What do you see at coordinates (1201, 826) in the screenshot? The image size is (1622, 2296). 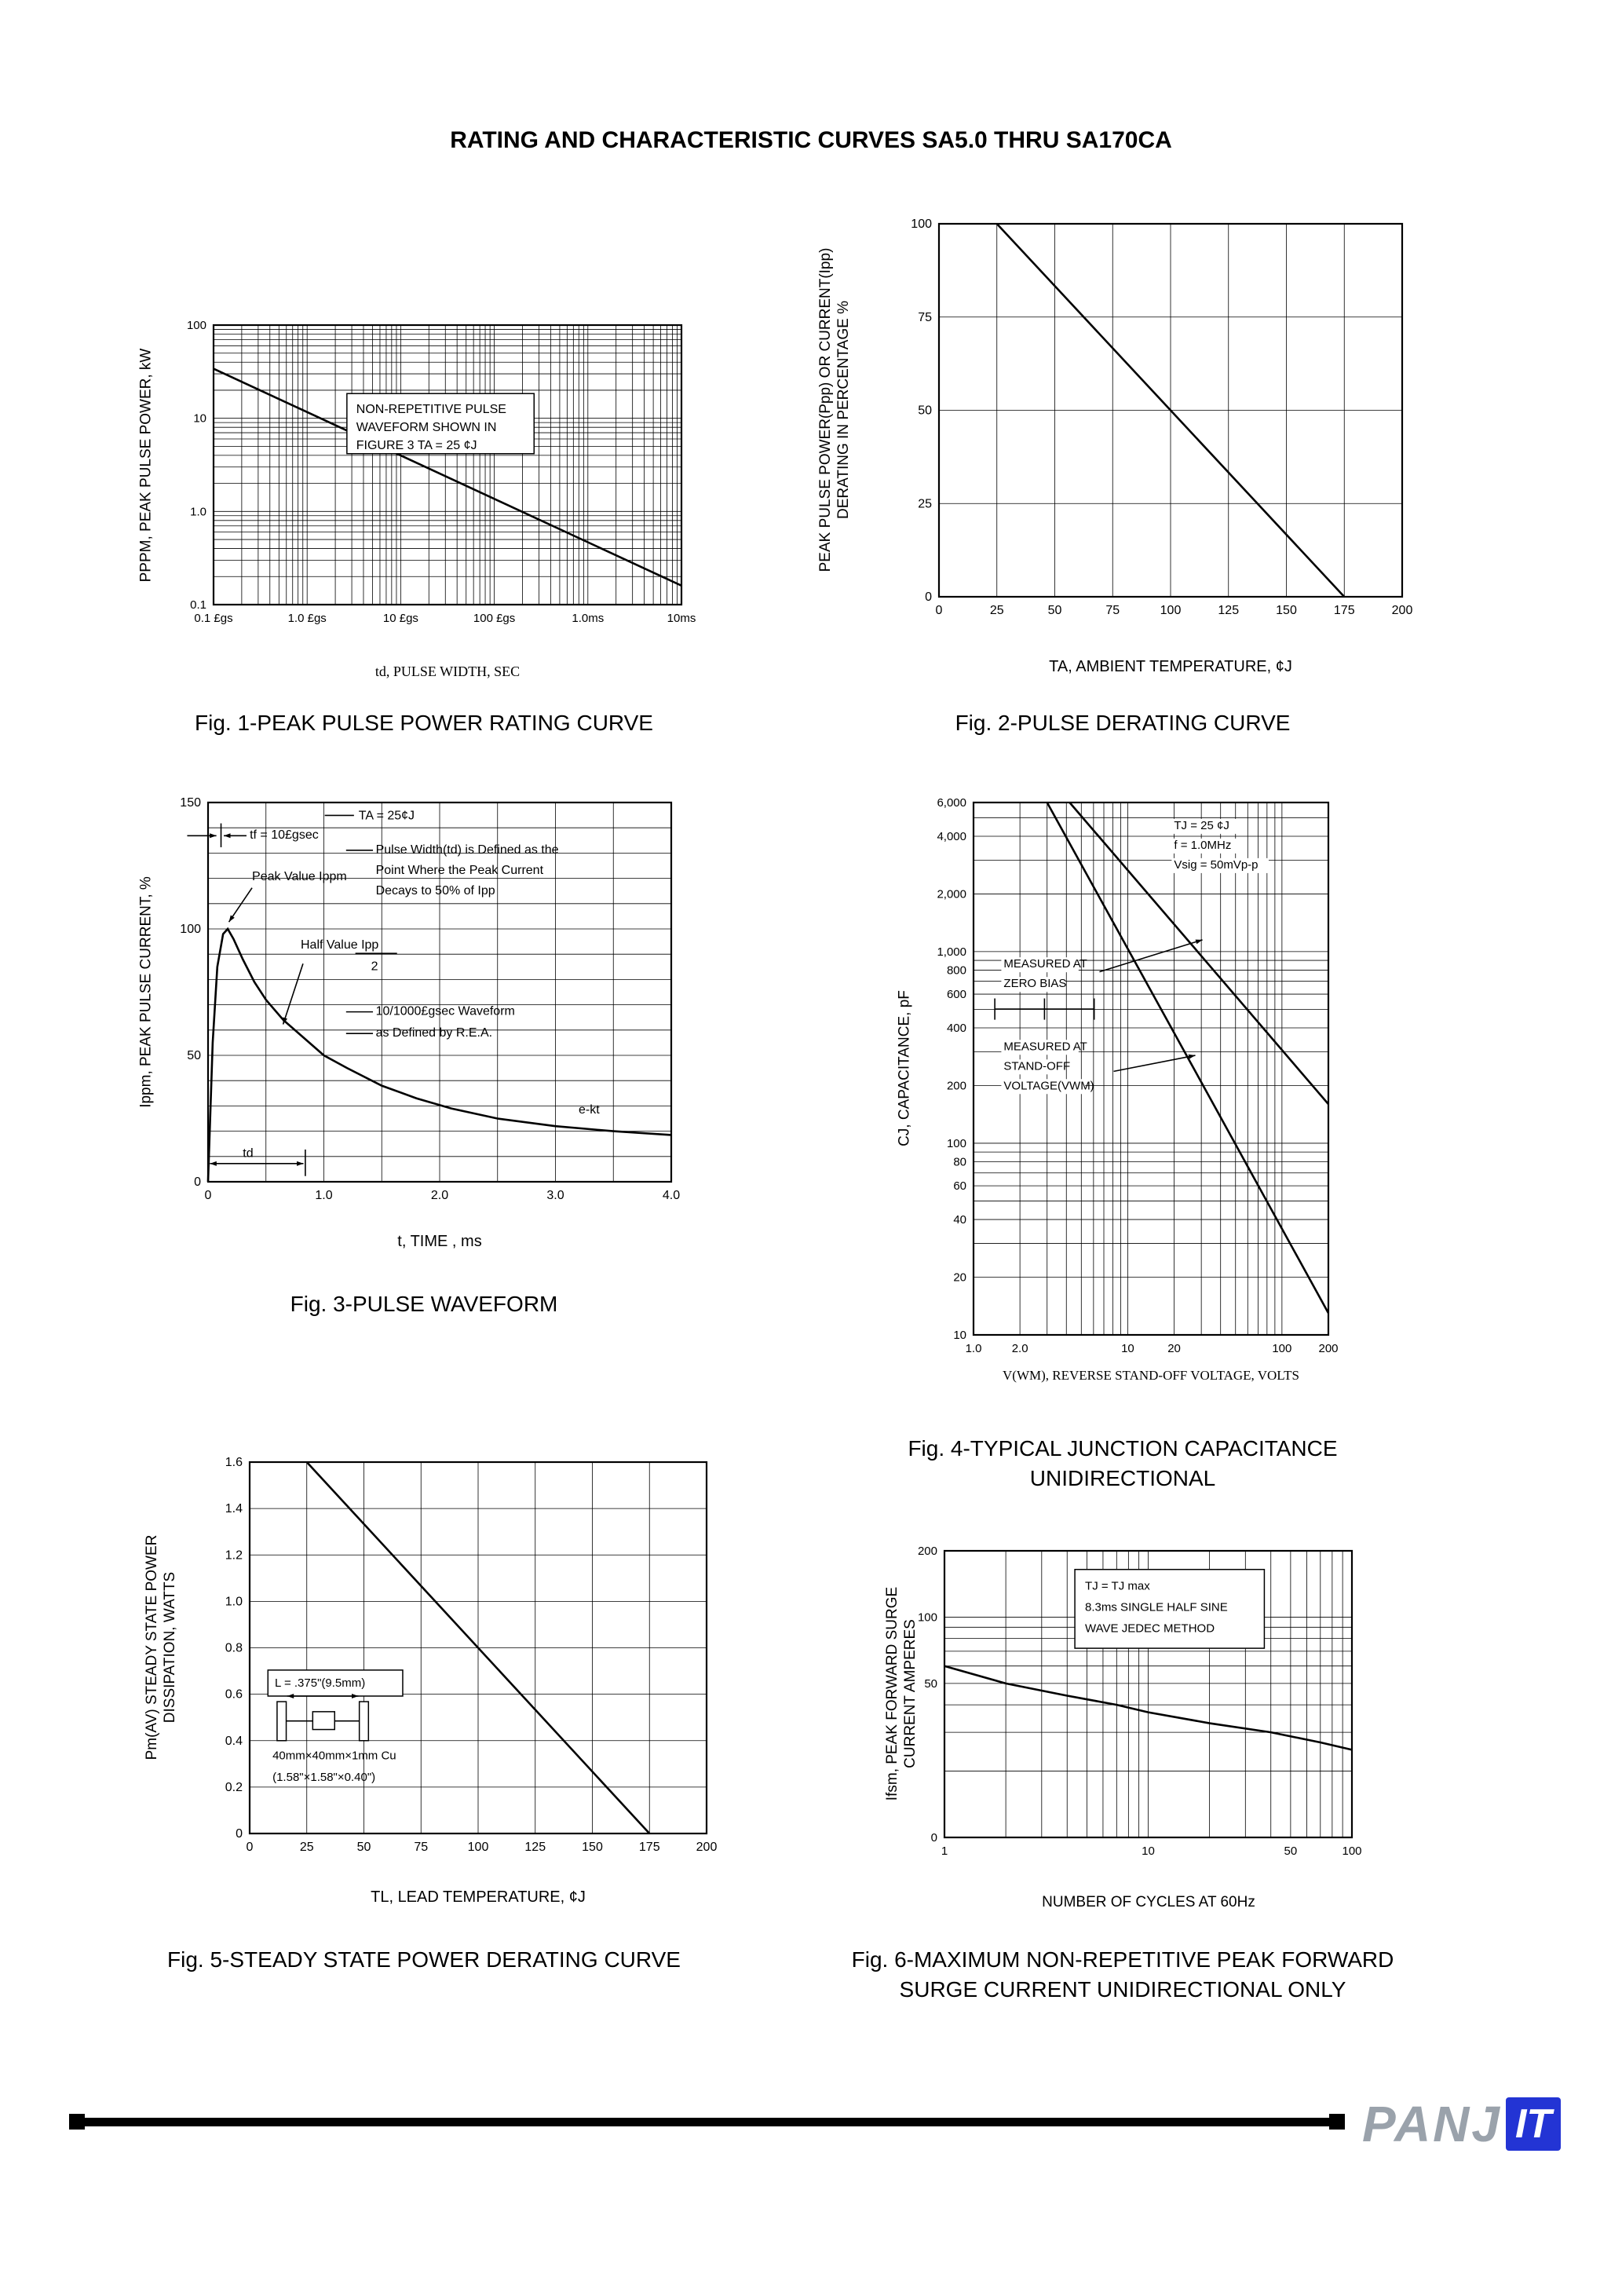 I see `svg-text: TJ = 25 ¢J` at bounding box center [1201, 826].